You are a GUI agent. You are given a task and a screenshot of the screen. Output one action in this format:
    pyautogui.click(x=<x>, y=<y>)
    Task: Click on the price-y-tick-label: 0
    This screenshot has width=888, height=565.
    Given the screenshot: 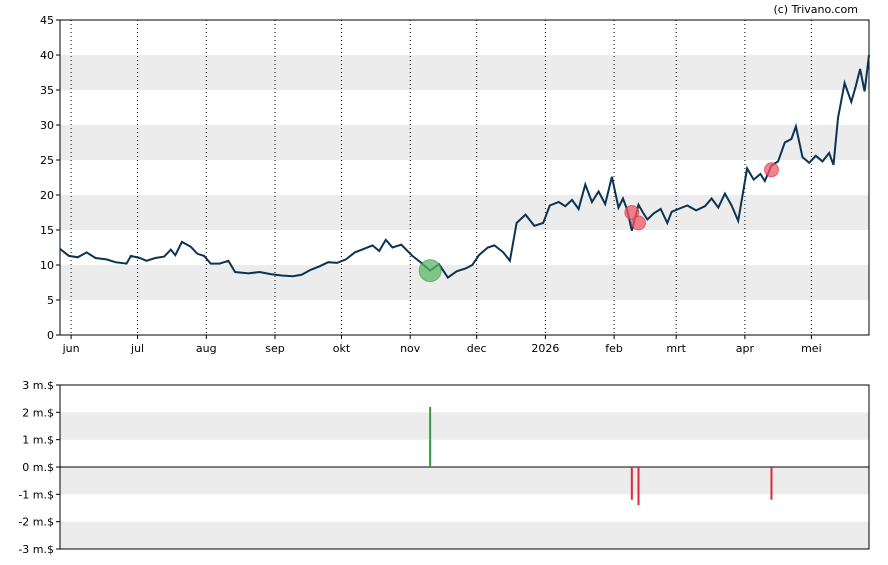 What is the action you would take?
    pyautogui.click(x=50, y=335)
    